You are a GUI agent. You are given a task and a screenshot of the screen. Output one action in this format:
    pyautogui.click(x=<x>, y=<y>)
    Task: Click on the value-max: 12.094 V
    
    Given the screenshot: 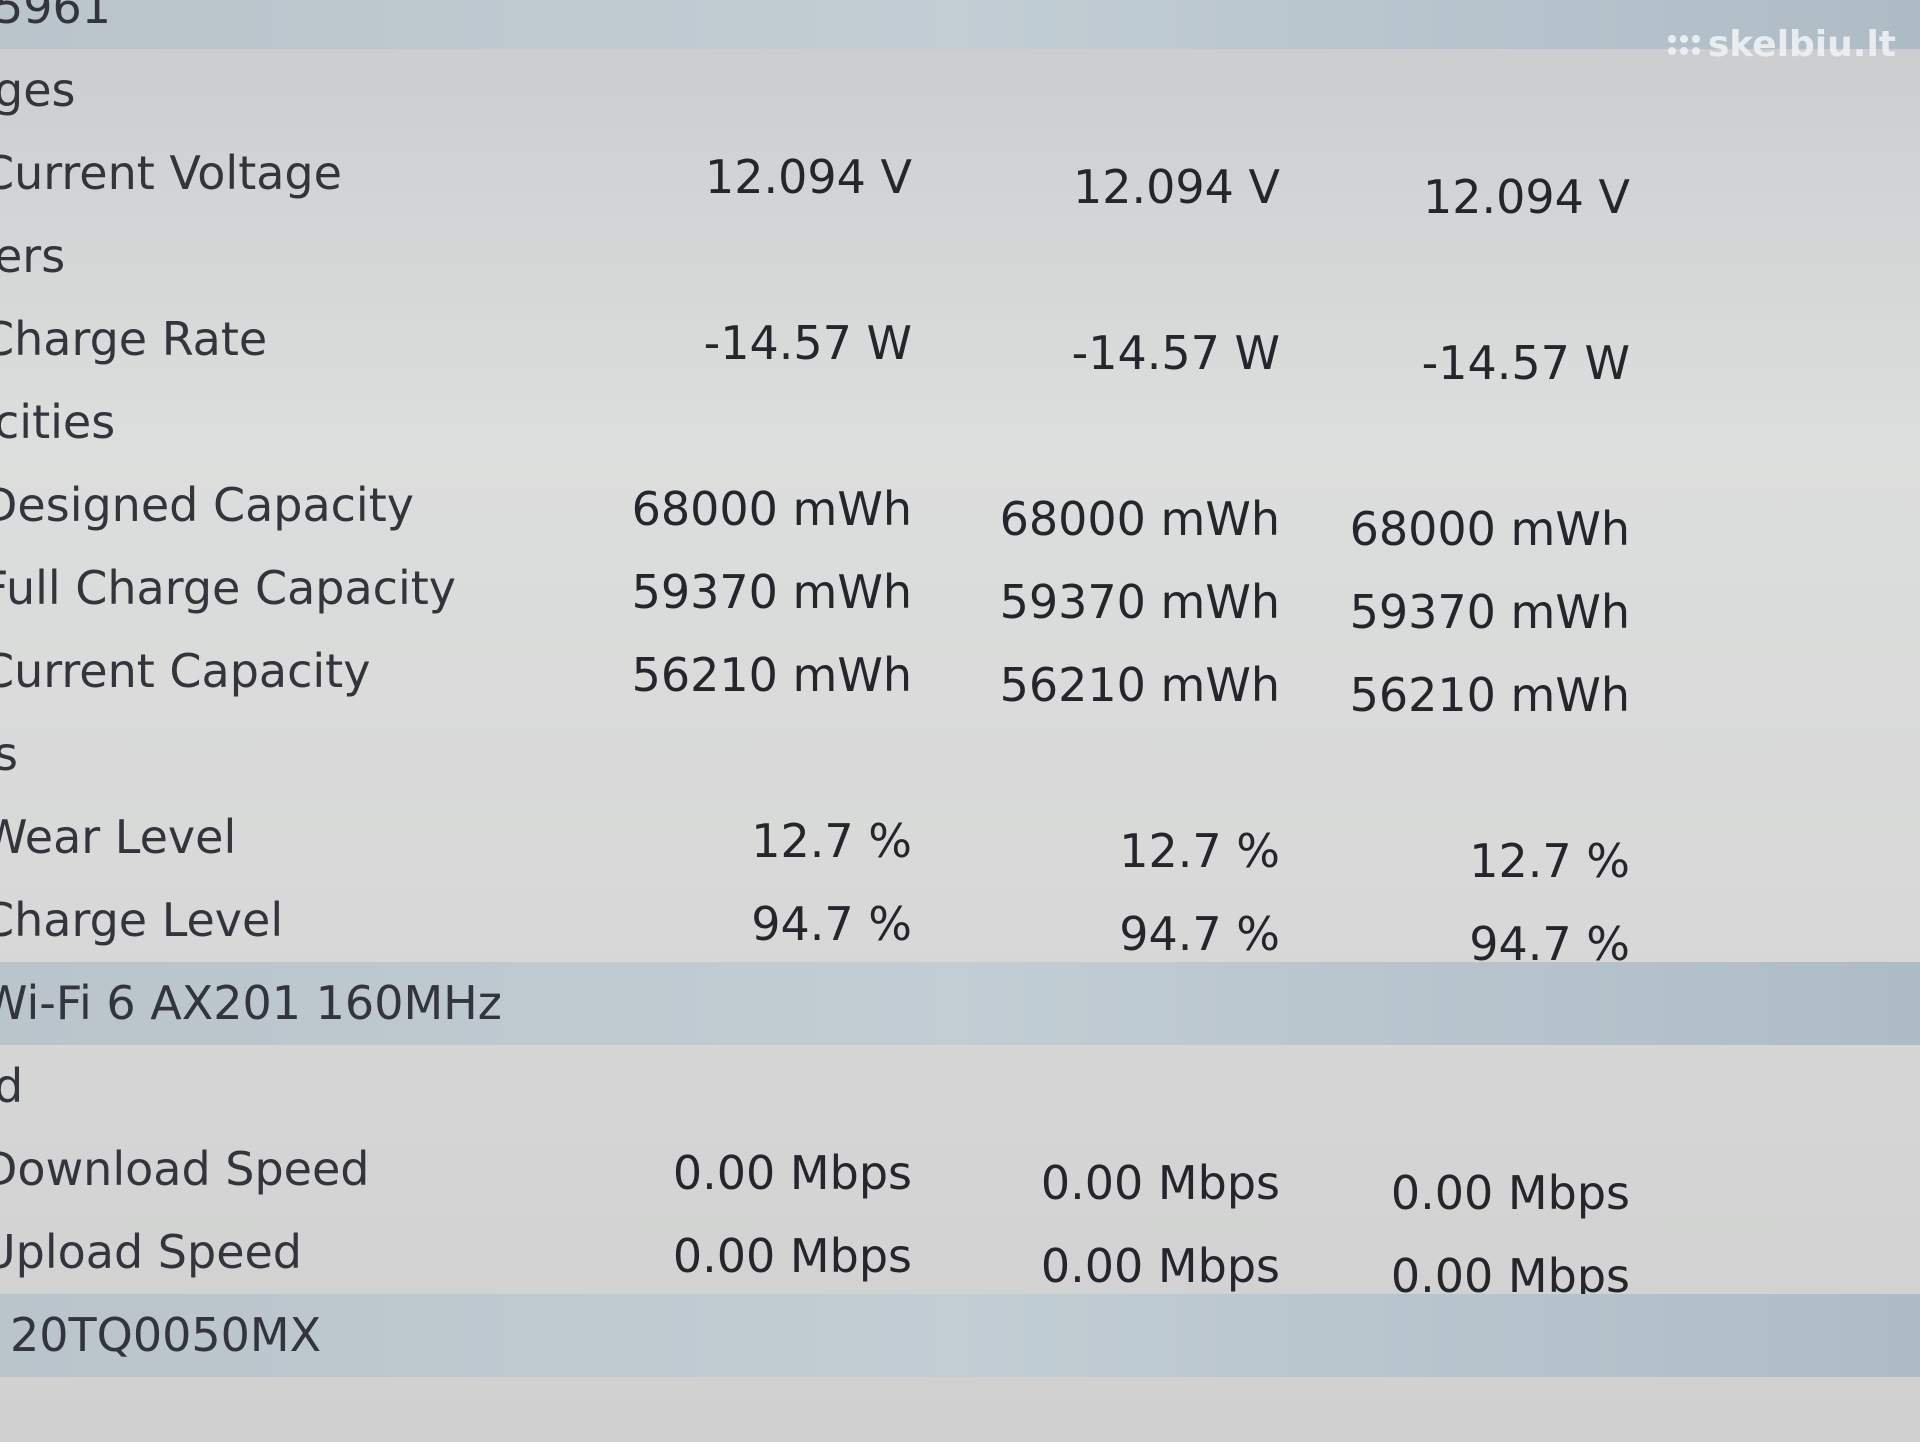 What is the action you would take?
    pyautogui.click(x=1526, y=197)
    